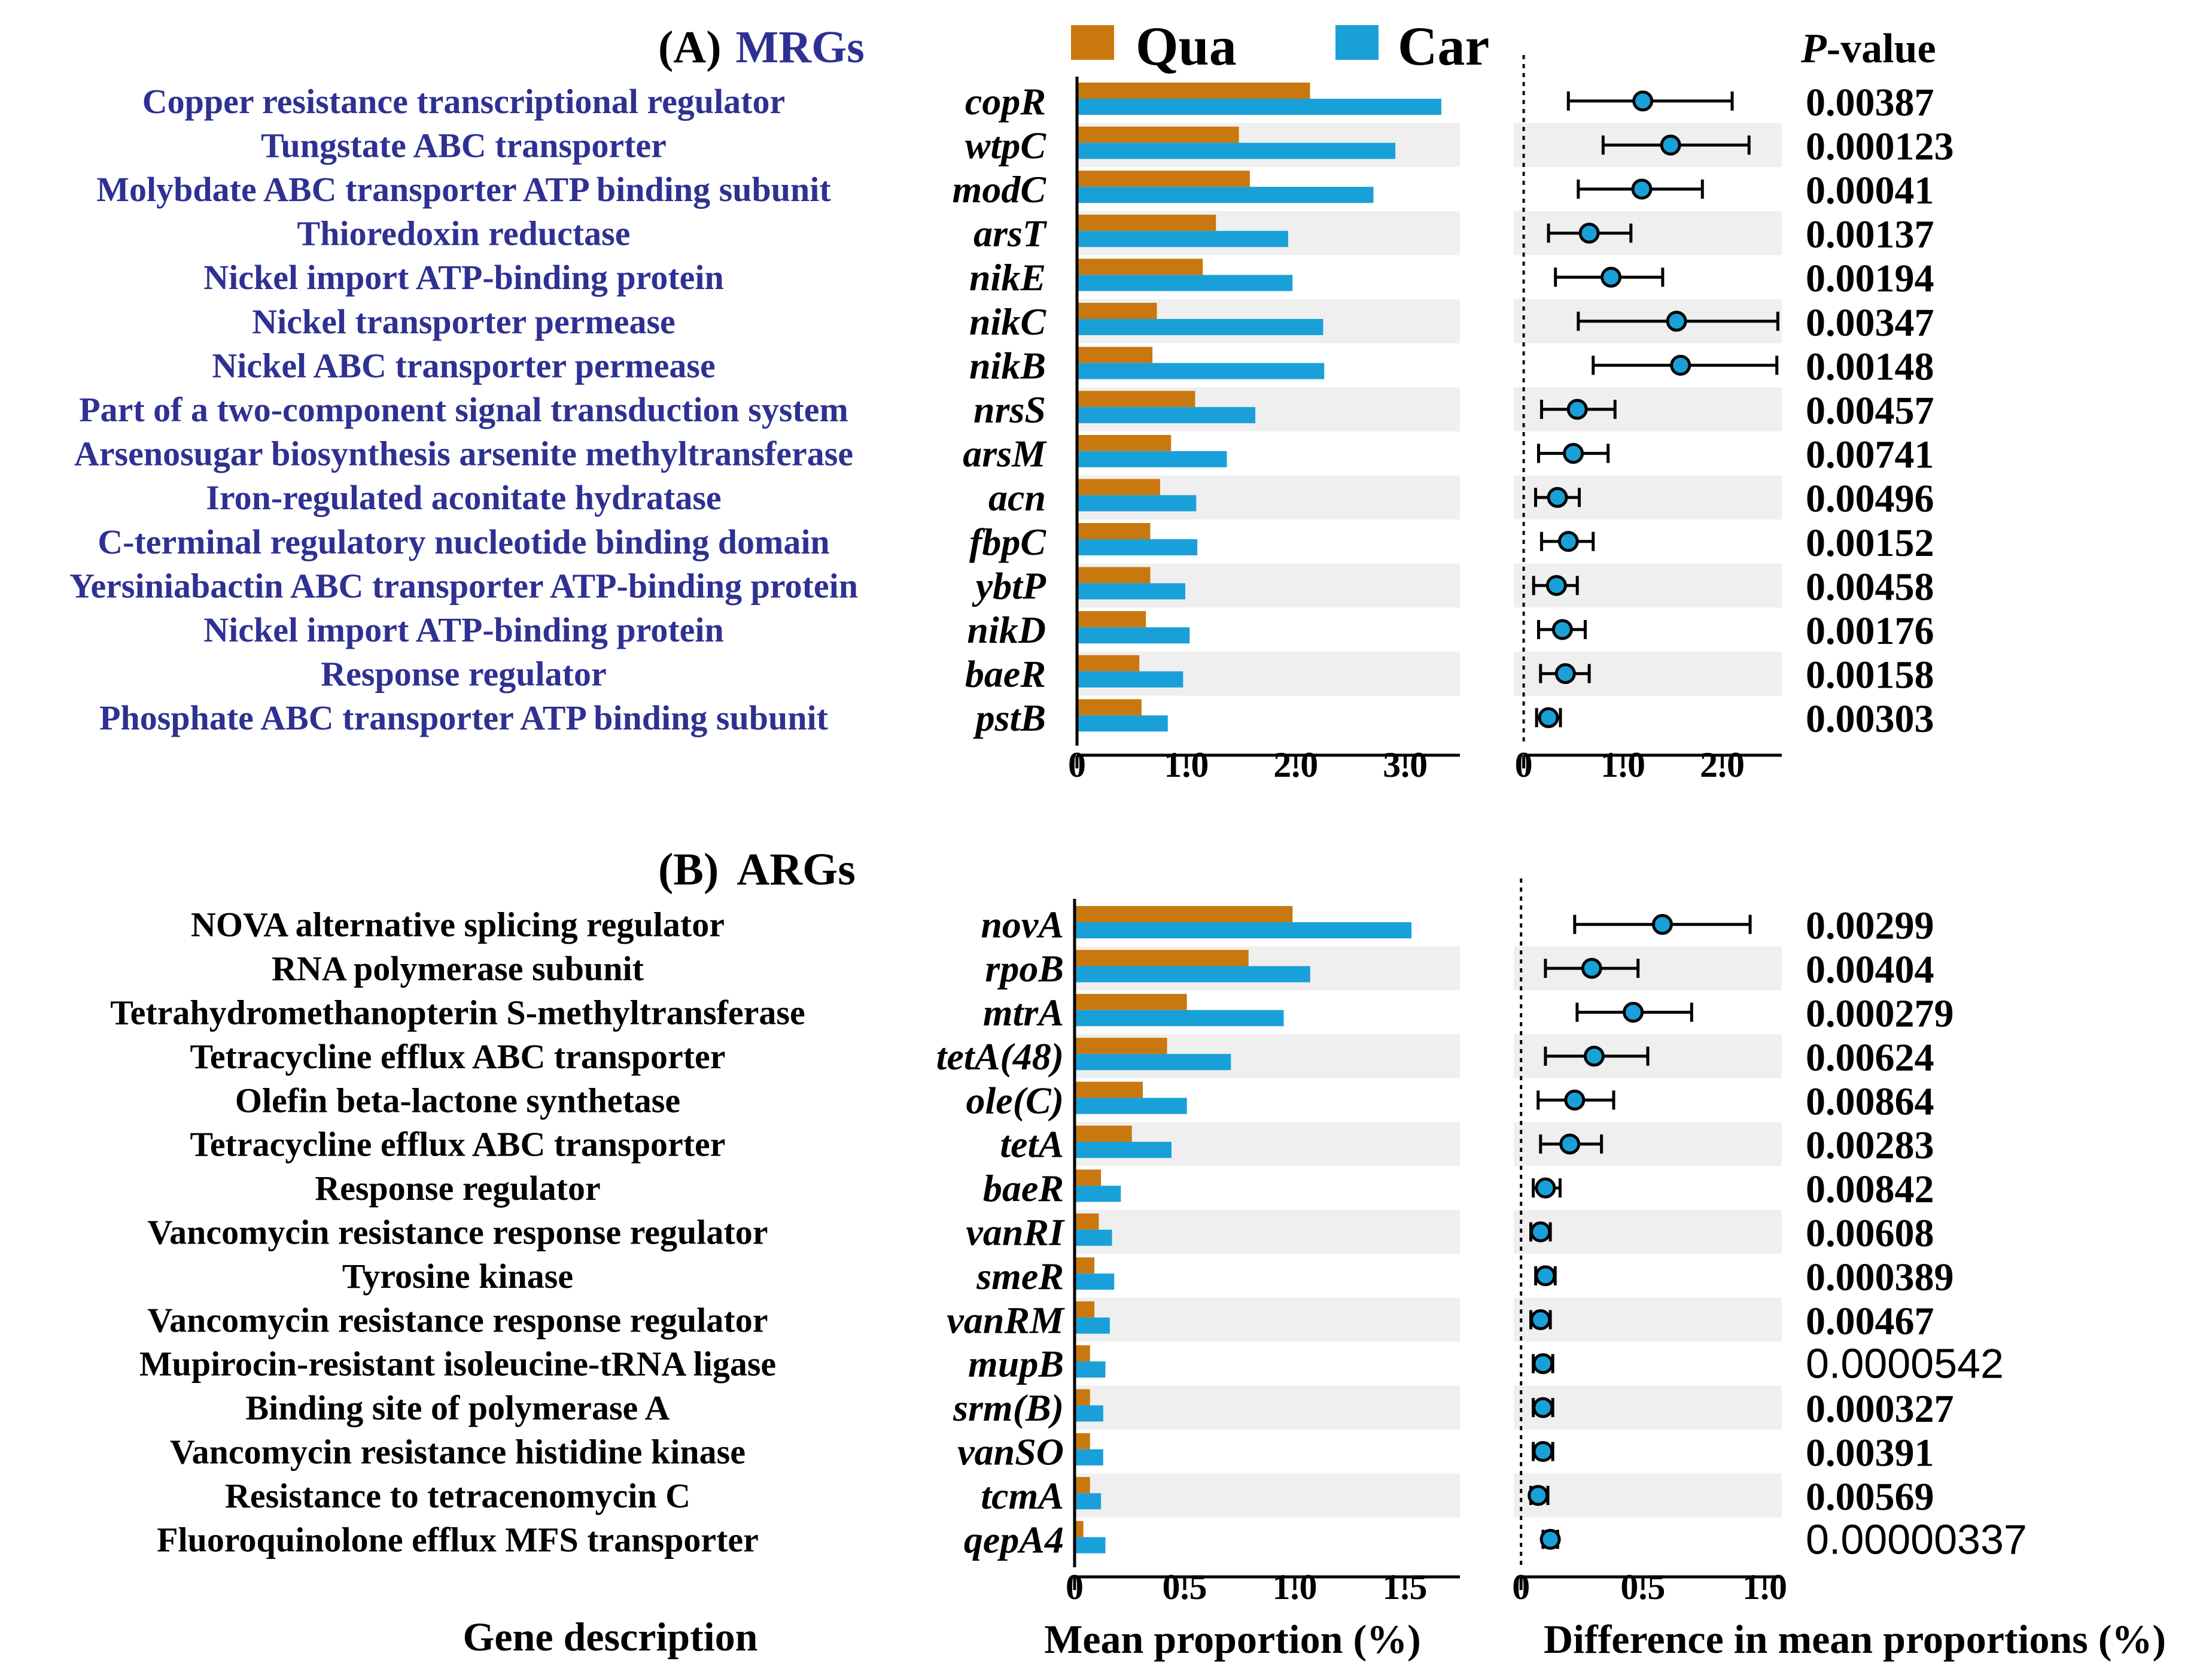  Describe the element at coordinates (1541, 1319) in the screenshot. I see `mean-diff-point-vanrm` at that location.